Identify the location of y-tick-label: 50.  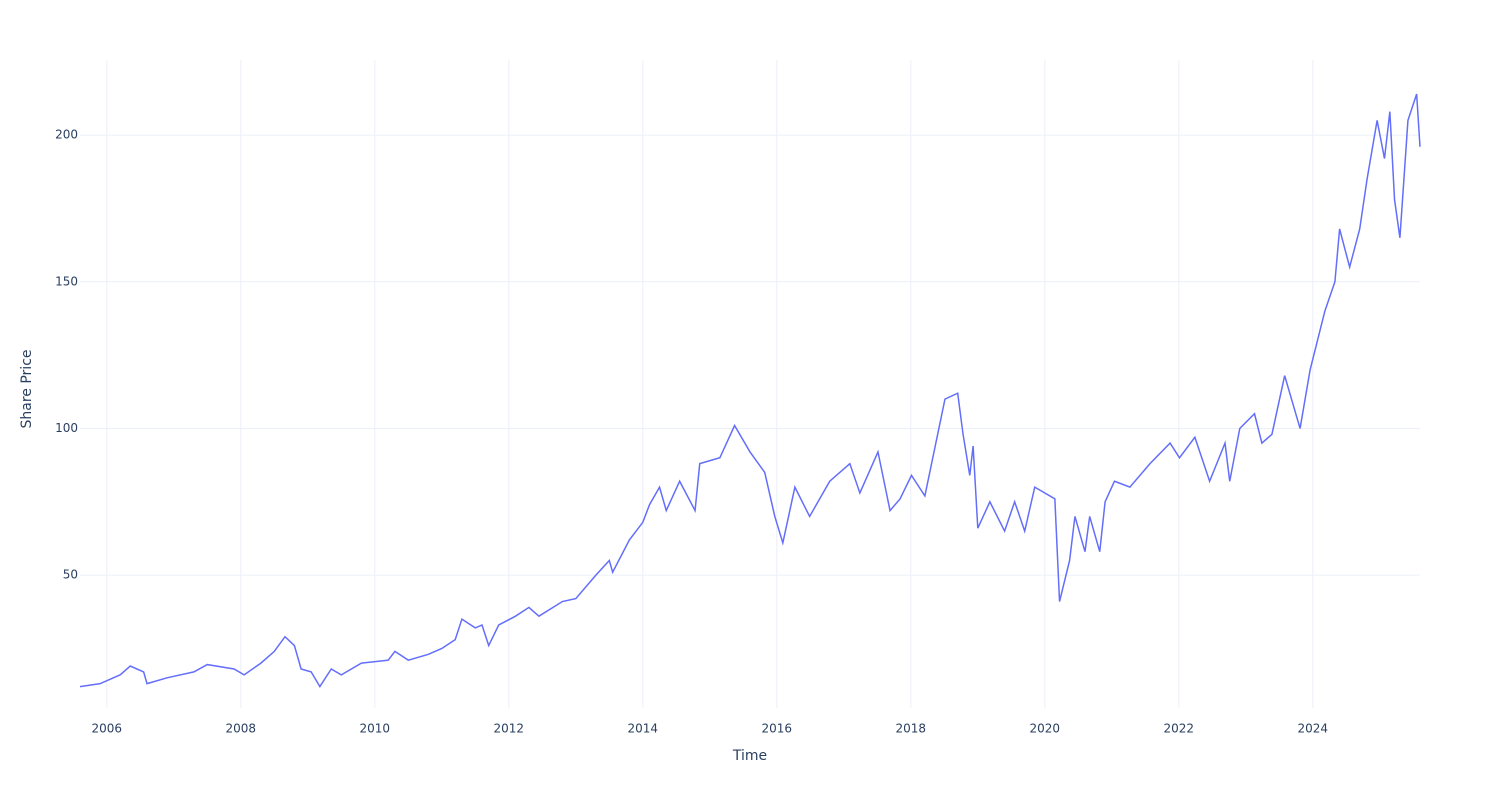
(70, 575).